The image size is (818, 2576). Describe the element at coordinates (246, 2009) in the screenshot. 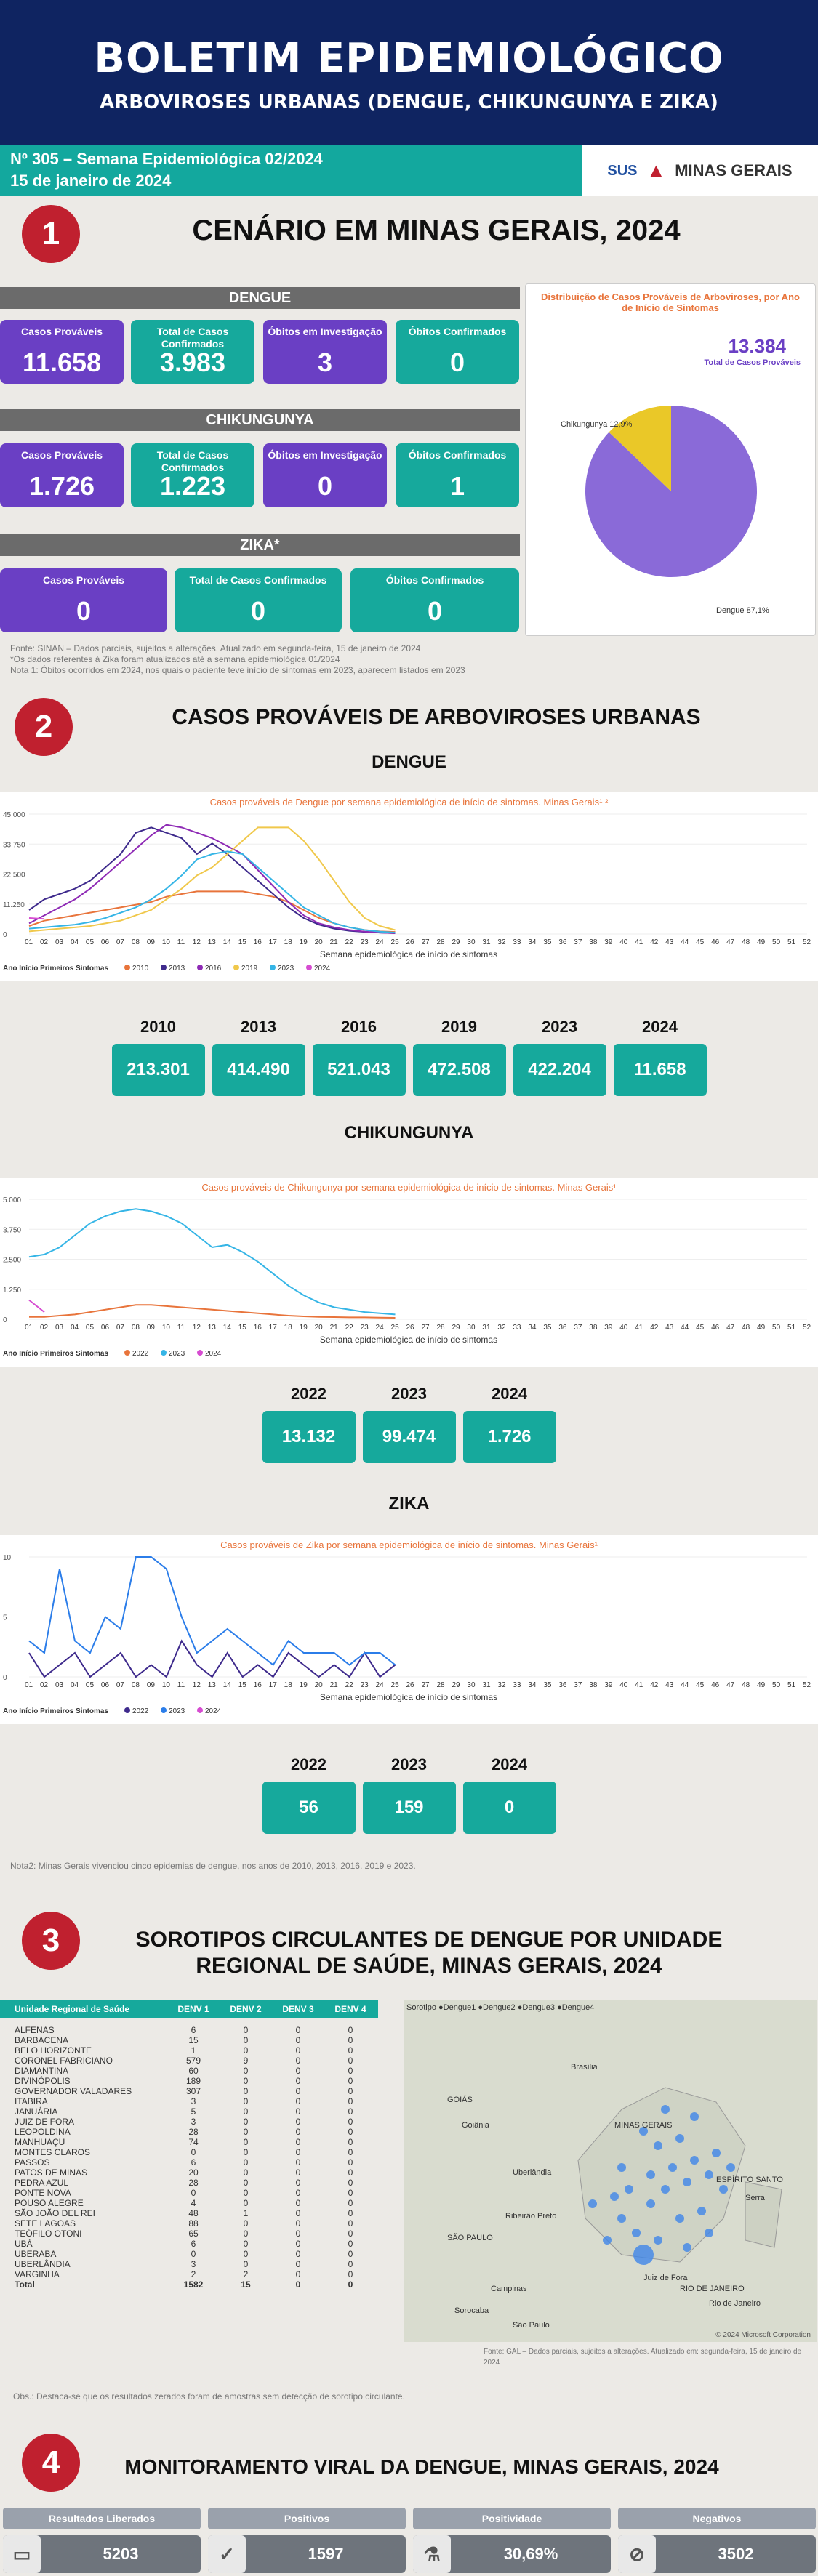

I see `col-header: DENV 2` at that location.